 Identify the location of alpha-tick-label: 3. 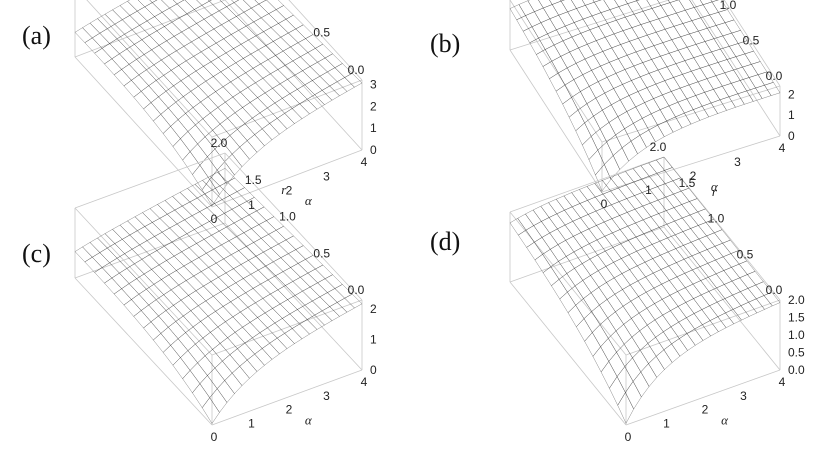
(326, 396).